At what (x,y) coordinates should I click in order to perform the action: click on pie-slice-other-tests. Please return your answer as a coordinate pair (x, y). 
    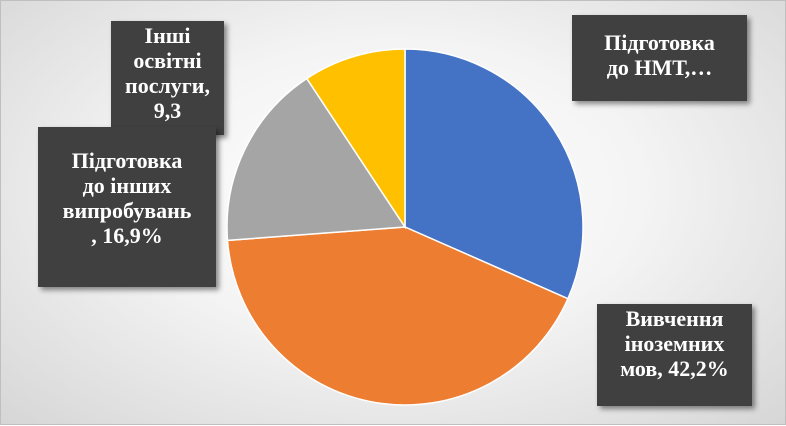
    Looking at the image, I should click on (316, 159).